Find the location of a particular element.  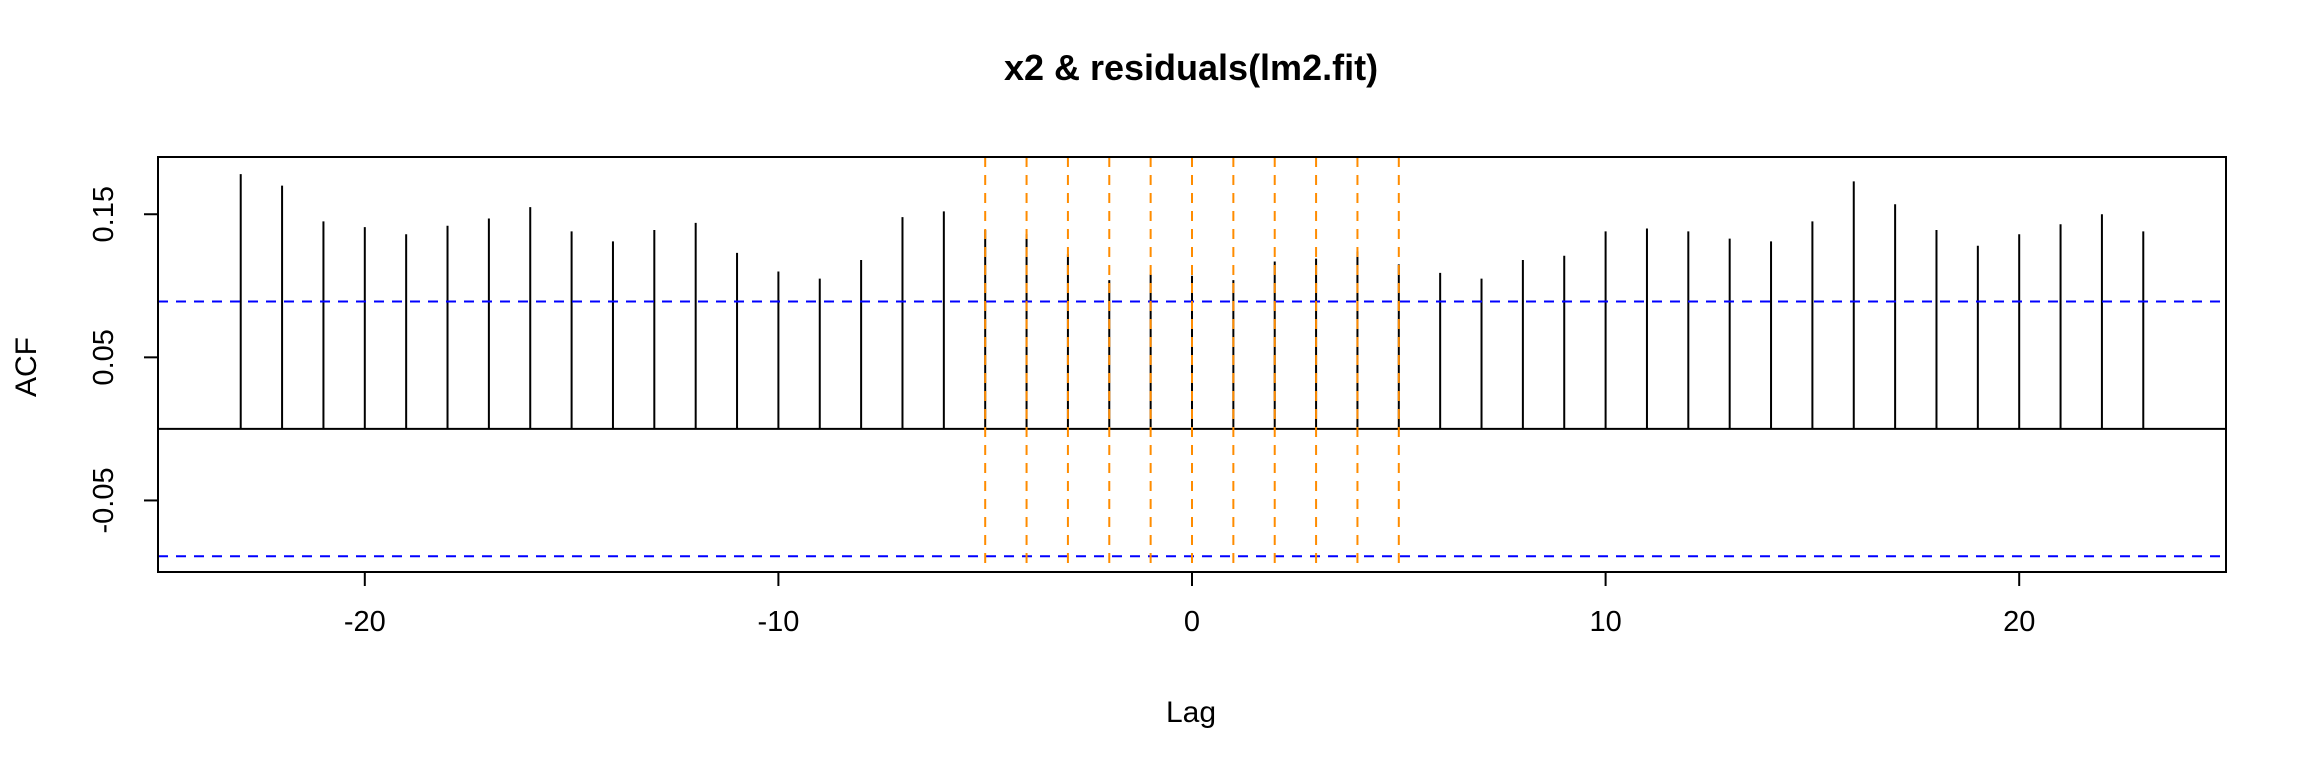

x-tick-label: -20 is located at coordinates (365, 622).